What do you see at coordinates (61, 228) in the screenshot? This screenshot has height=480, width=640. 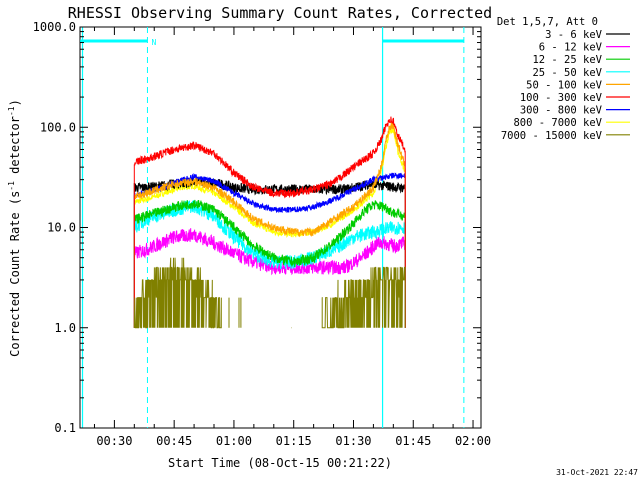 I see `y-tick-label: 10.0` at bounding box center [61, 228].